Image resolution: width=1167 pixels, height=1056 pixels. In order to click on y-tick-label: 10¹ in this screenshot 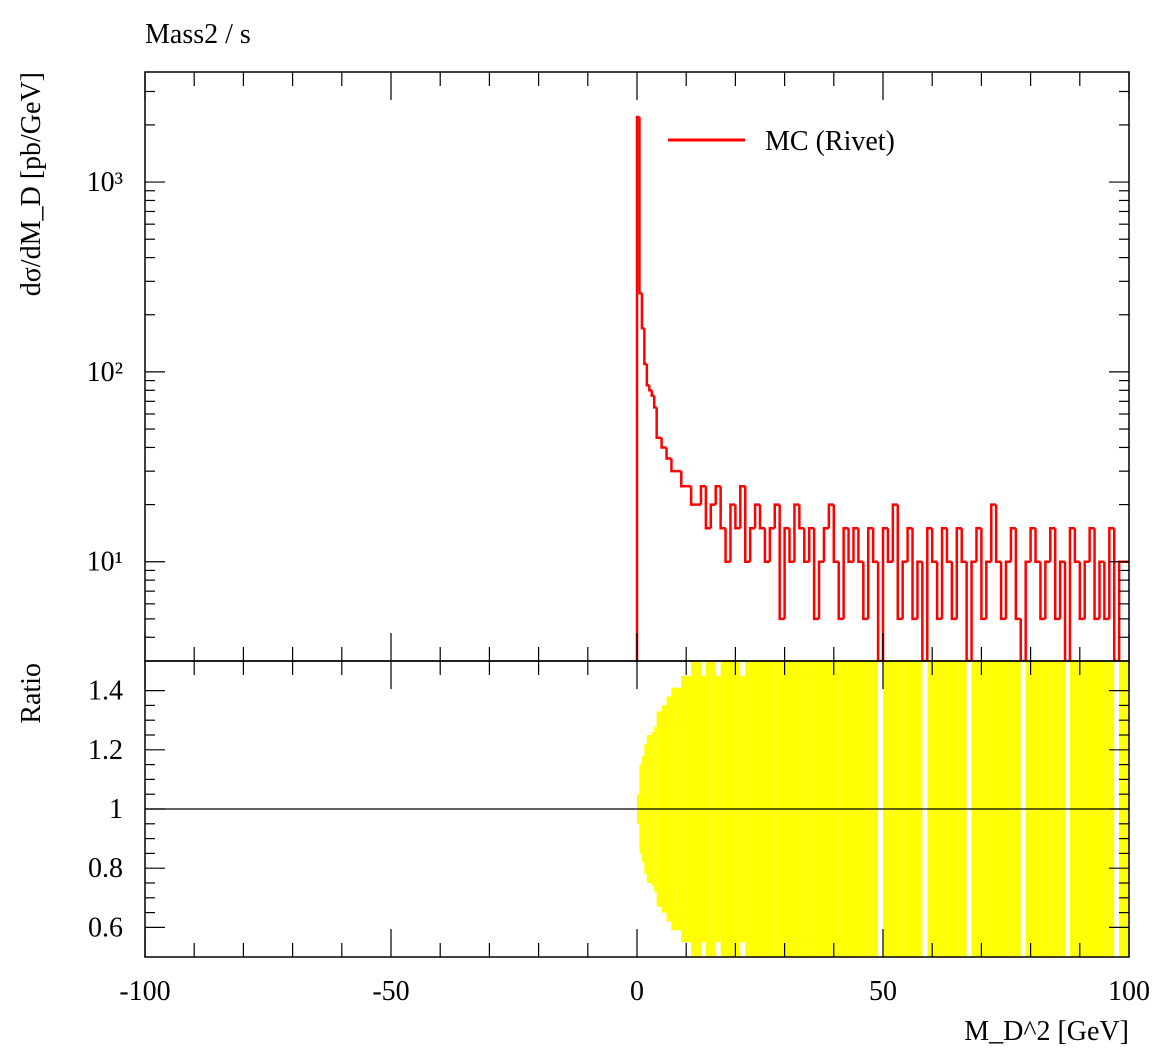, I will do `click(105, 562)`.